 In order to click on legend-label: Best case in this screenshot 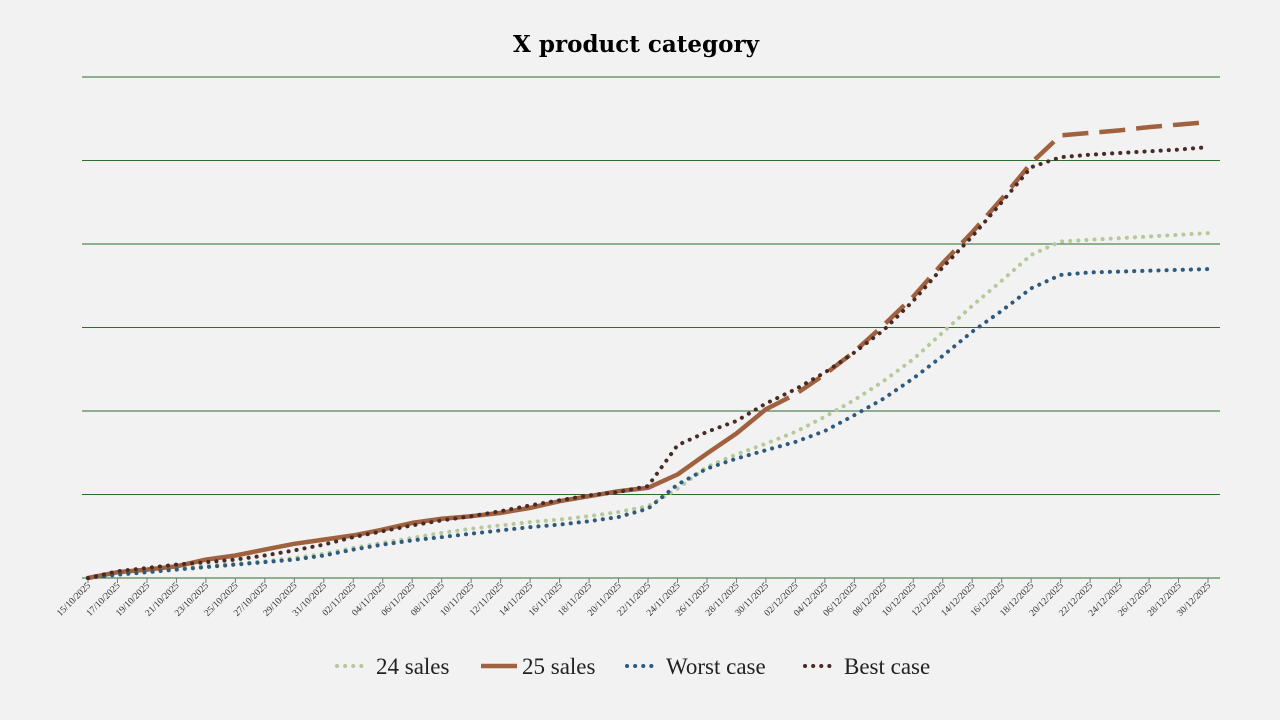, I will do `click(887, 666)`.